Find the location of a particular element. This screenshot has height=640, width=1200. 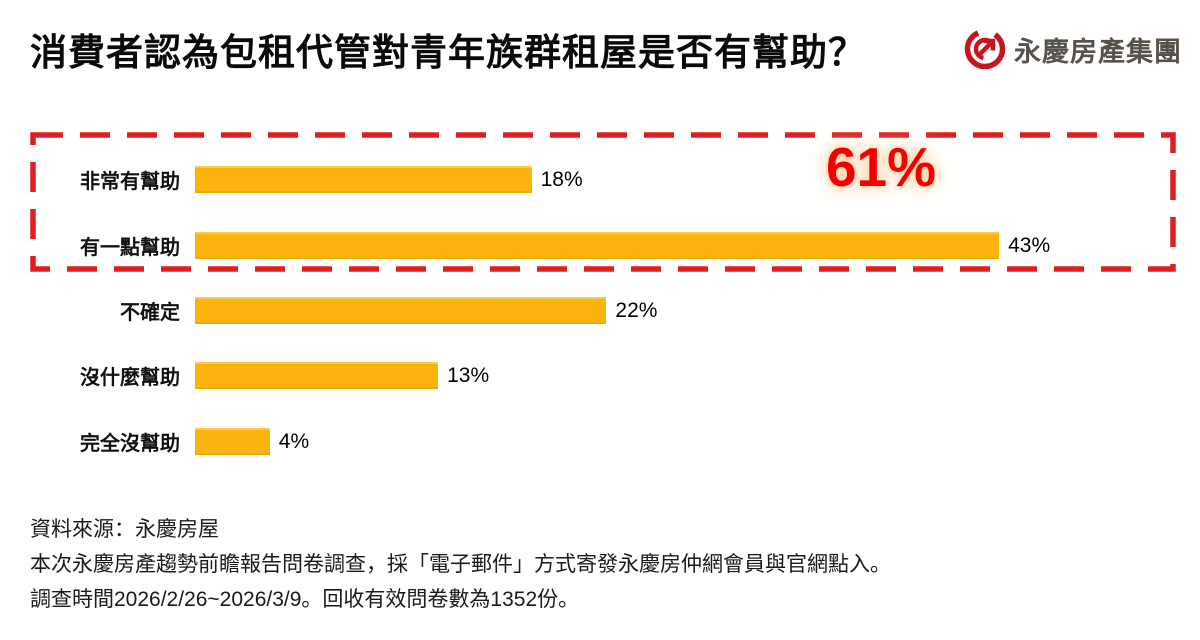

chart-row: 完全沒幫助 4% is located at coordinates (169, 441).